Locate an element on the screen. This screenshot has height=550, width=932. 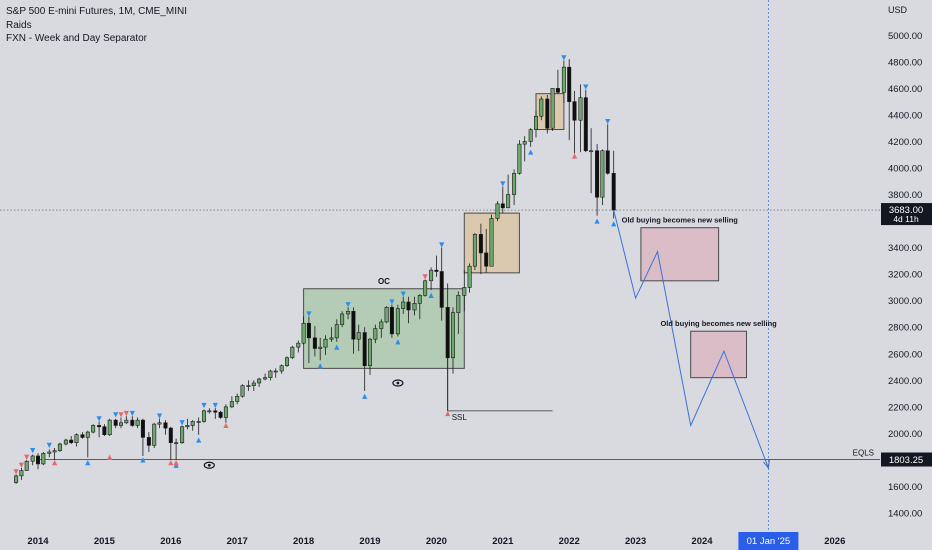
projection-arrowhead is located at coordinates (766, 464).